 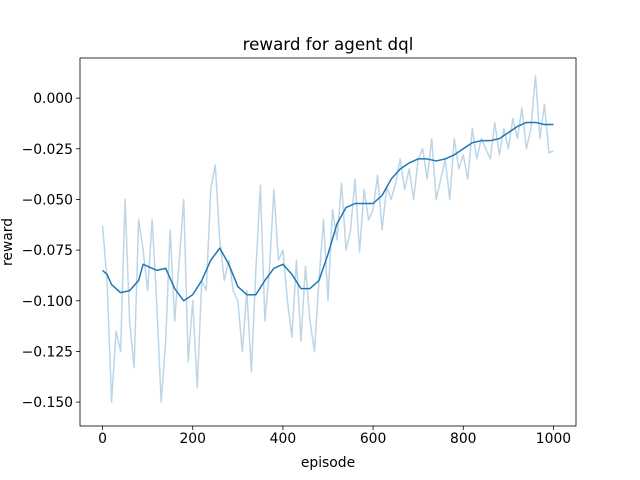 What do you see at coordinates (328, 44) in the screenshot?
I see `chart-title: reward for agent dql` at bounding box center [328, 44].